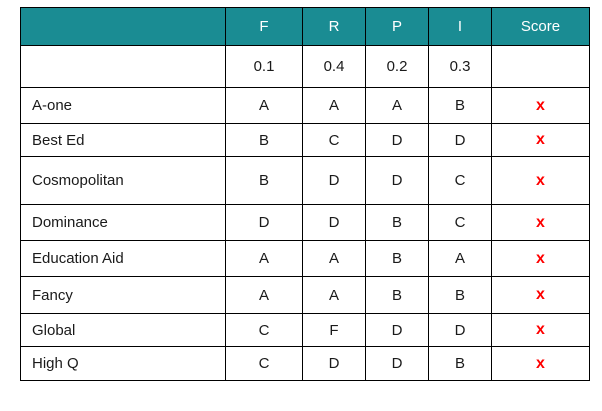 This screenshot has height=411, width=602. I want to click on header-cell-i: I, so click(460, 26).